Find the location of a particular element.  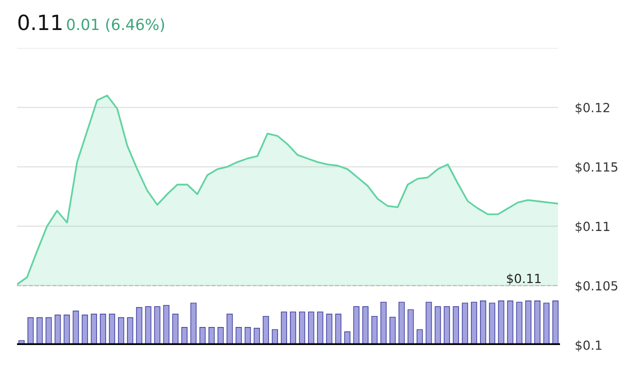

y-tick-label: $0.105 is located at coordinates (597, 286).